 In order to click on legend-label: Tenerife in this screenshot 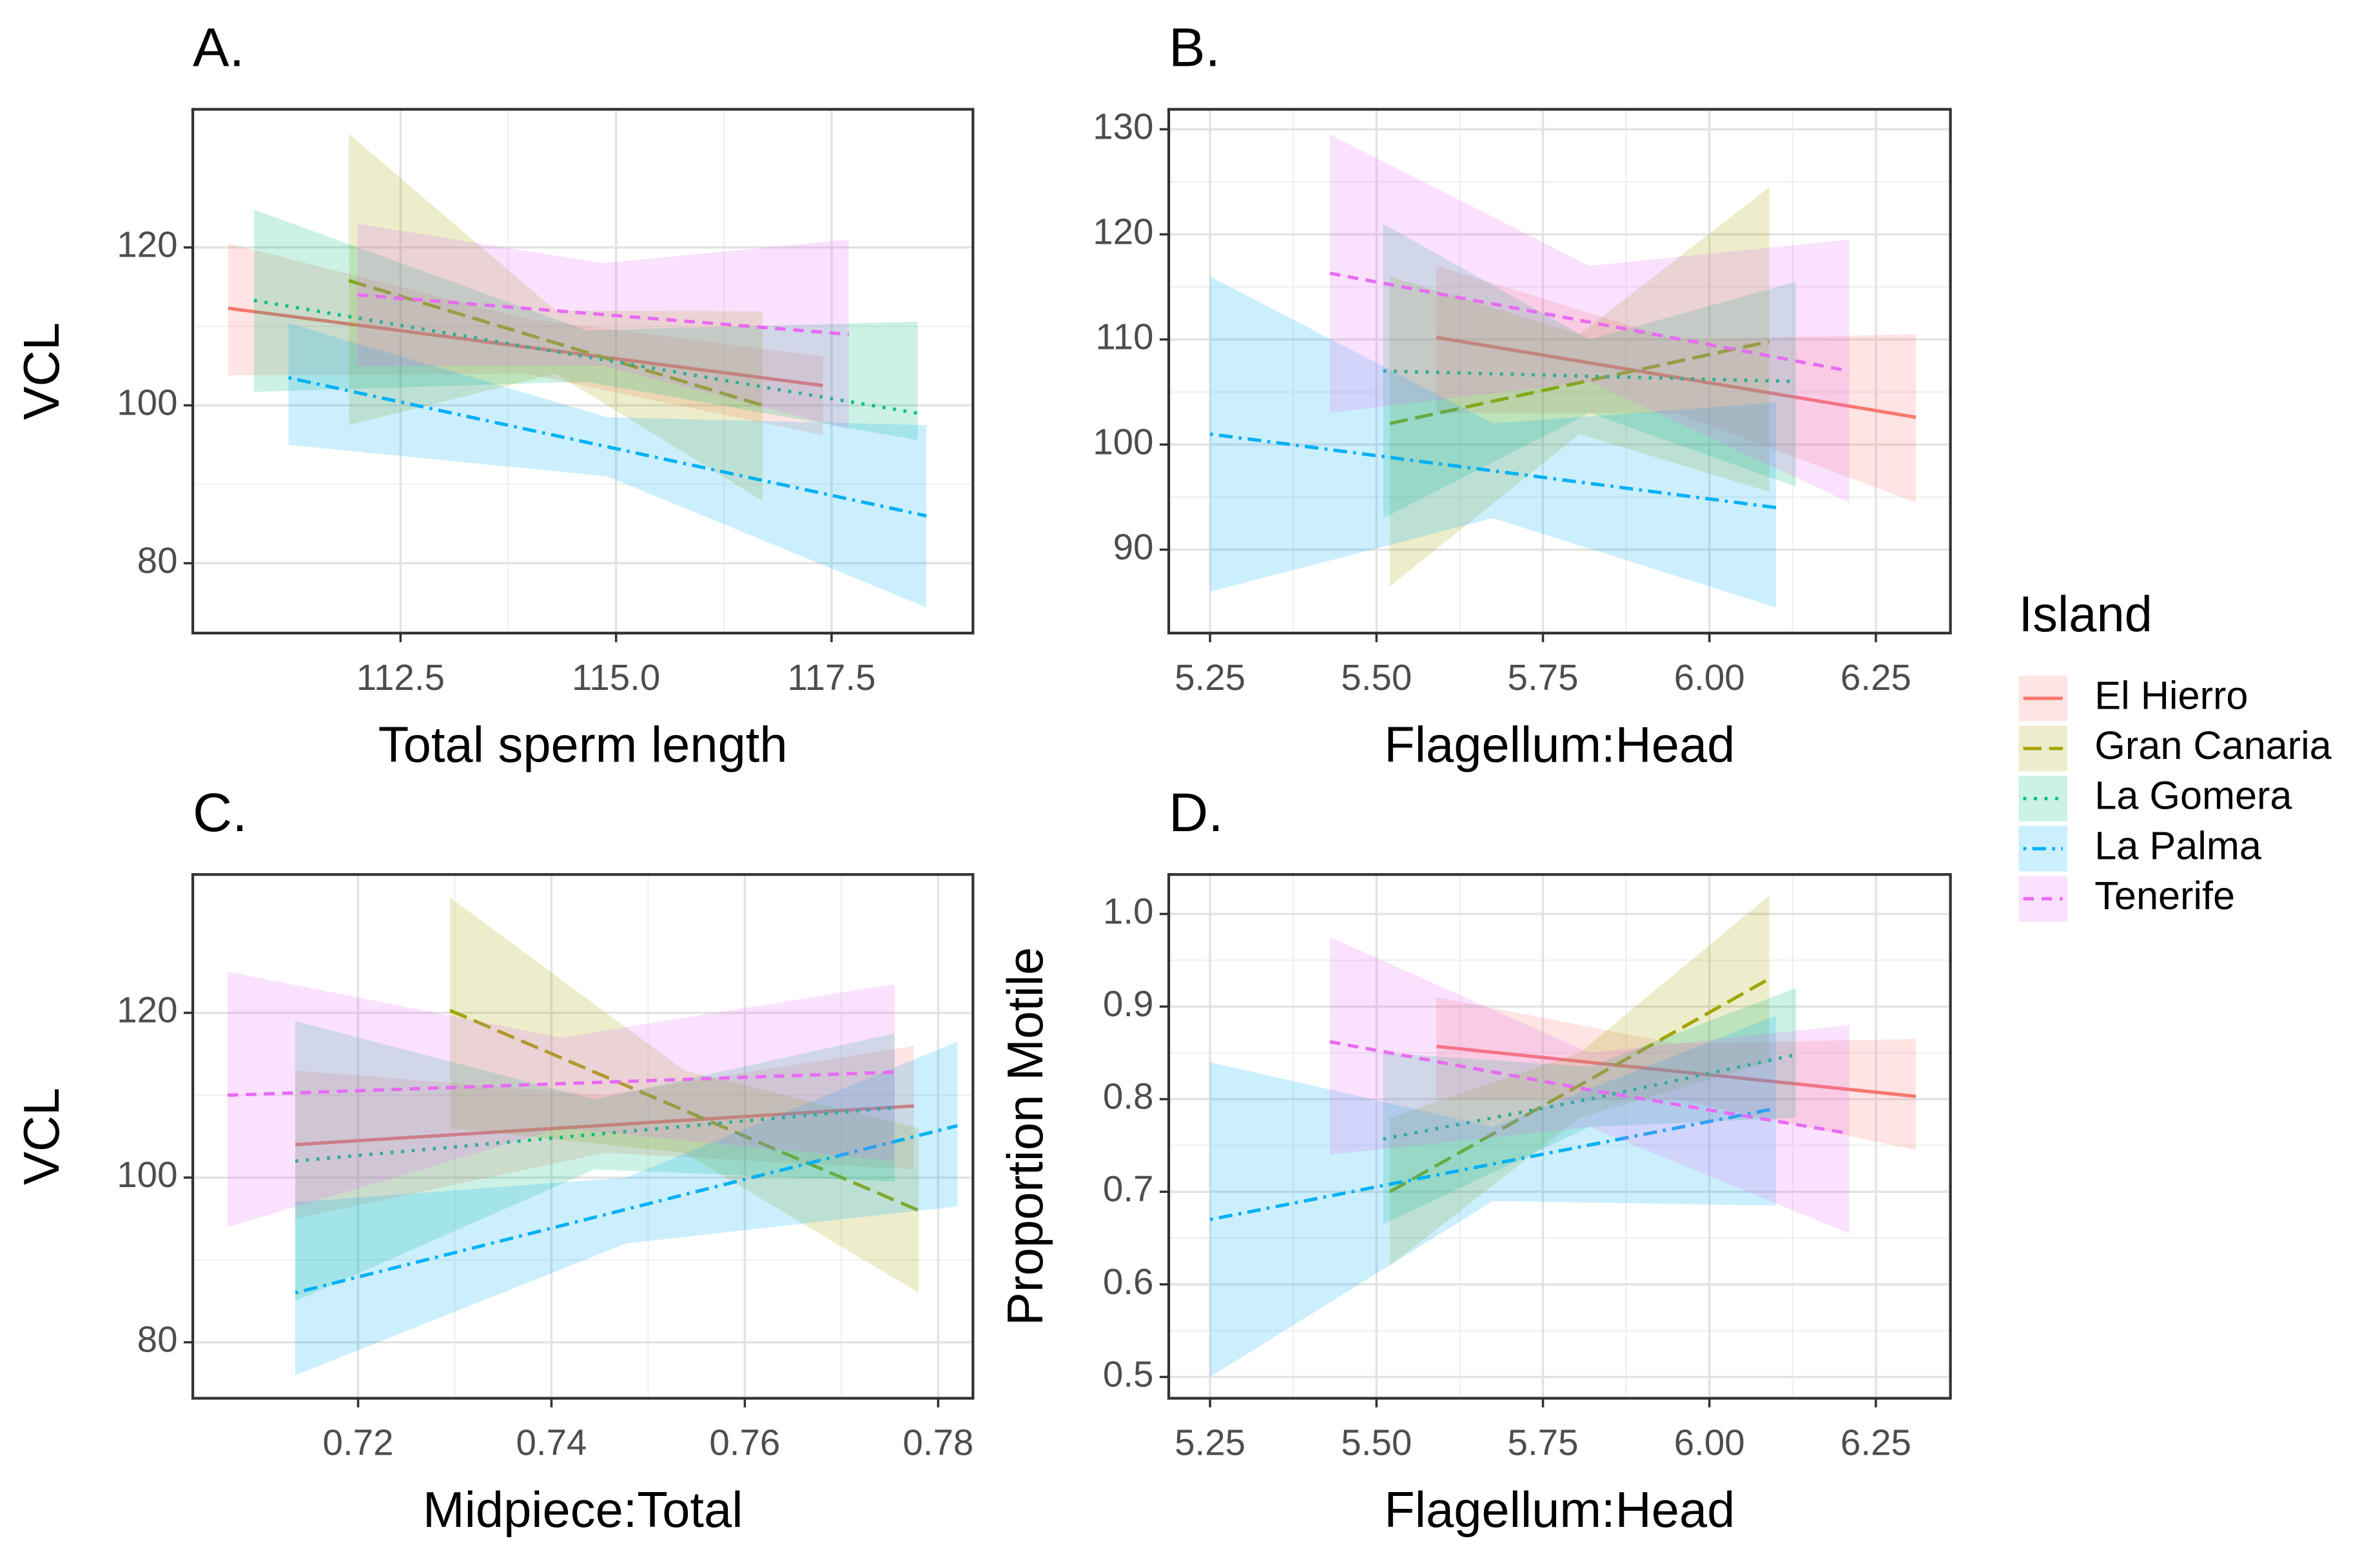, I will do `click(2164, 896)`.